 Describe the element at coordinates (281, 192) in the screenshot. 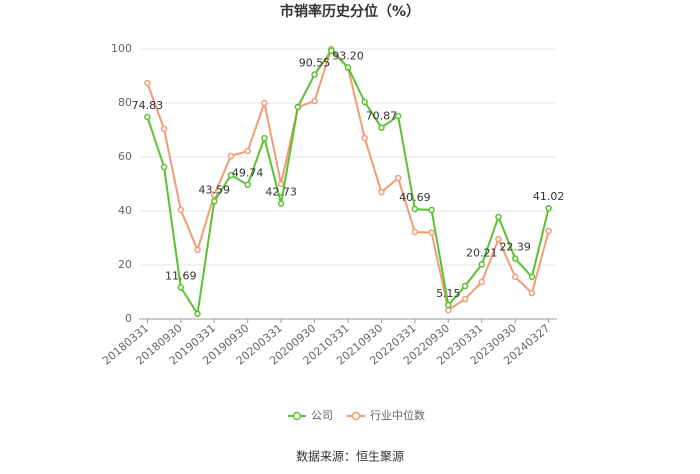

I see `data-label: 42.73` at that location.